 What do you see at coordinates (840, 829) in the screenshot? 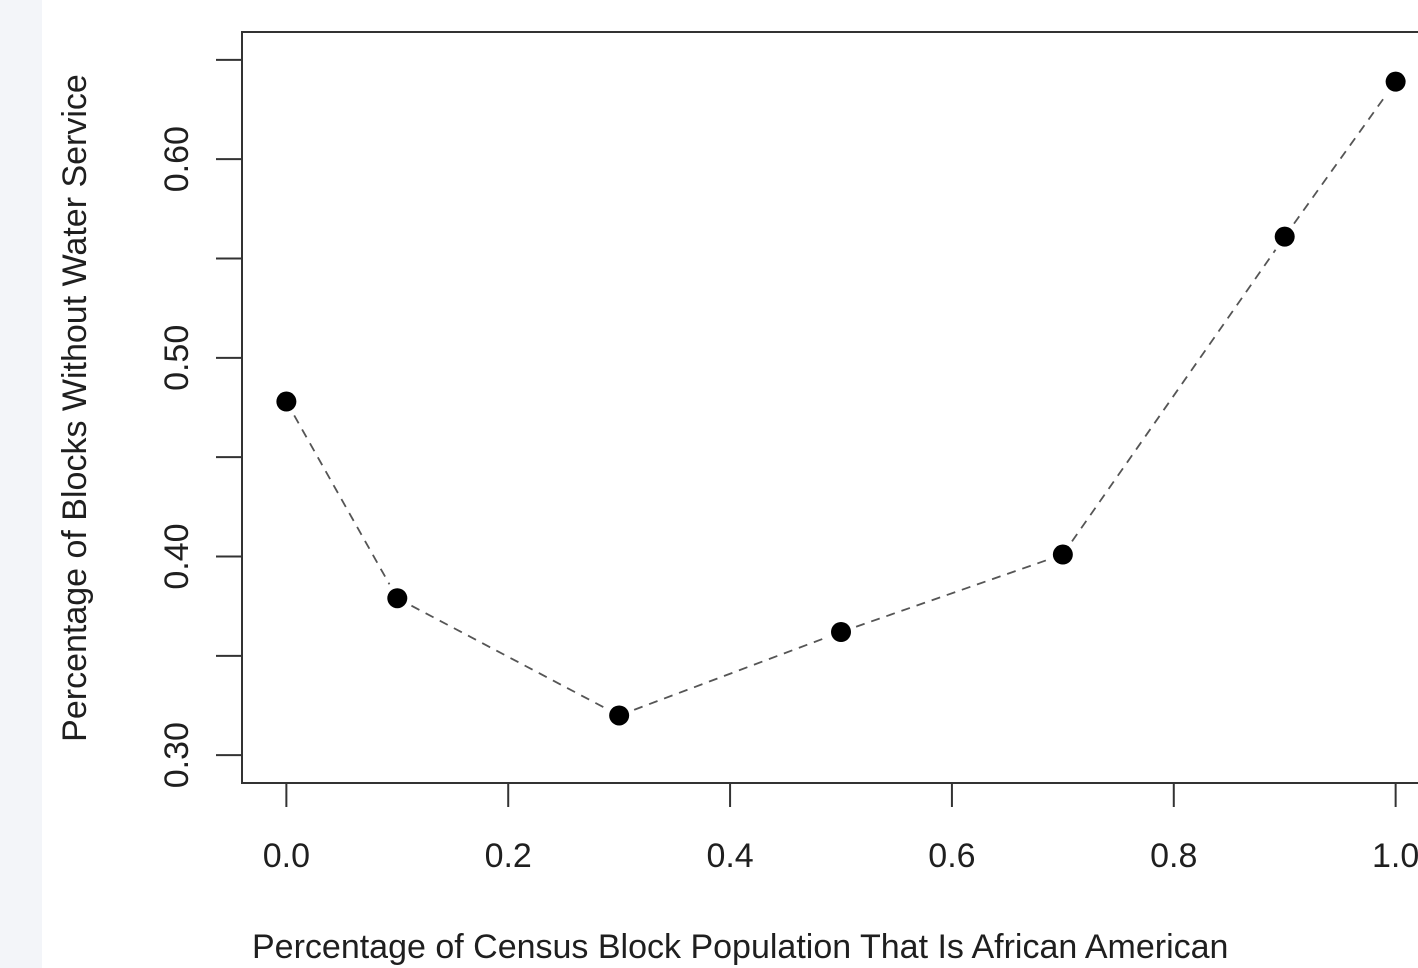
I see `x-axis: 0.0 0.2 0.4 0.6 0.8 1.0` at bounding box center [840, 829].